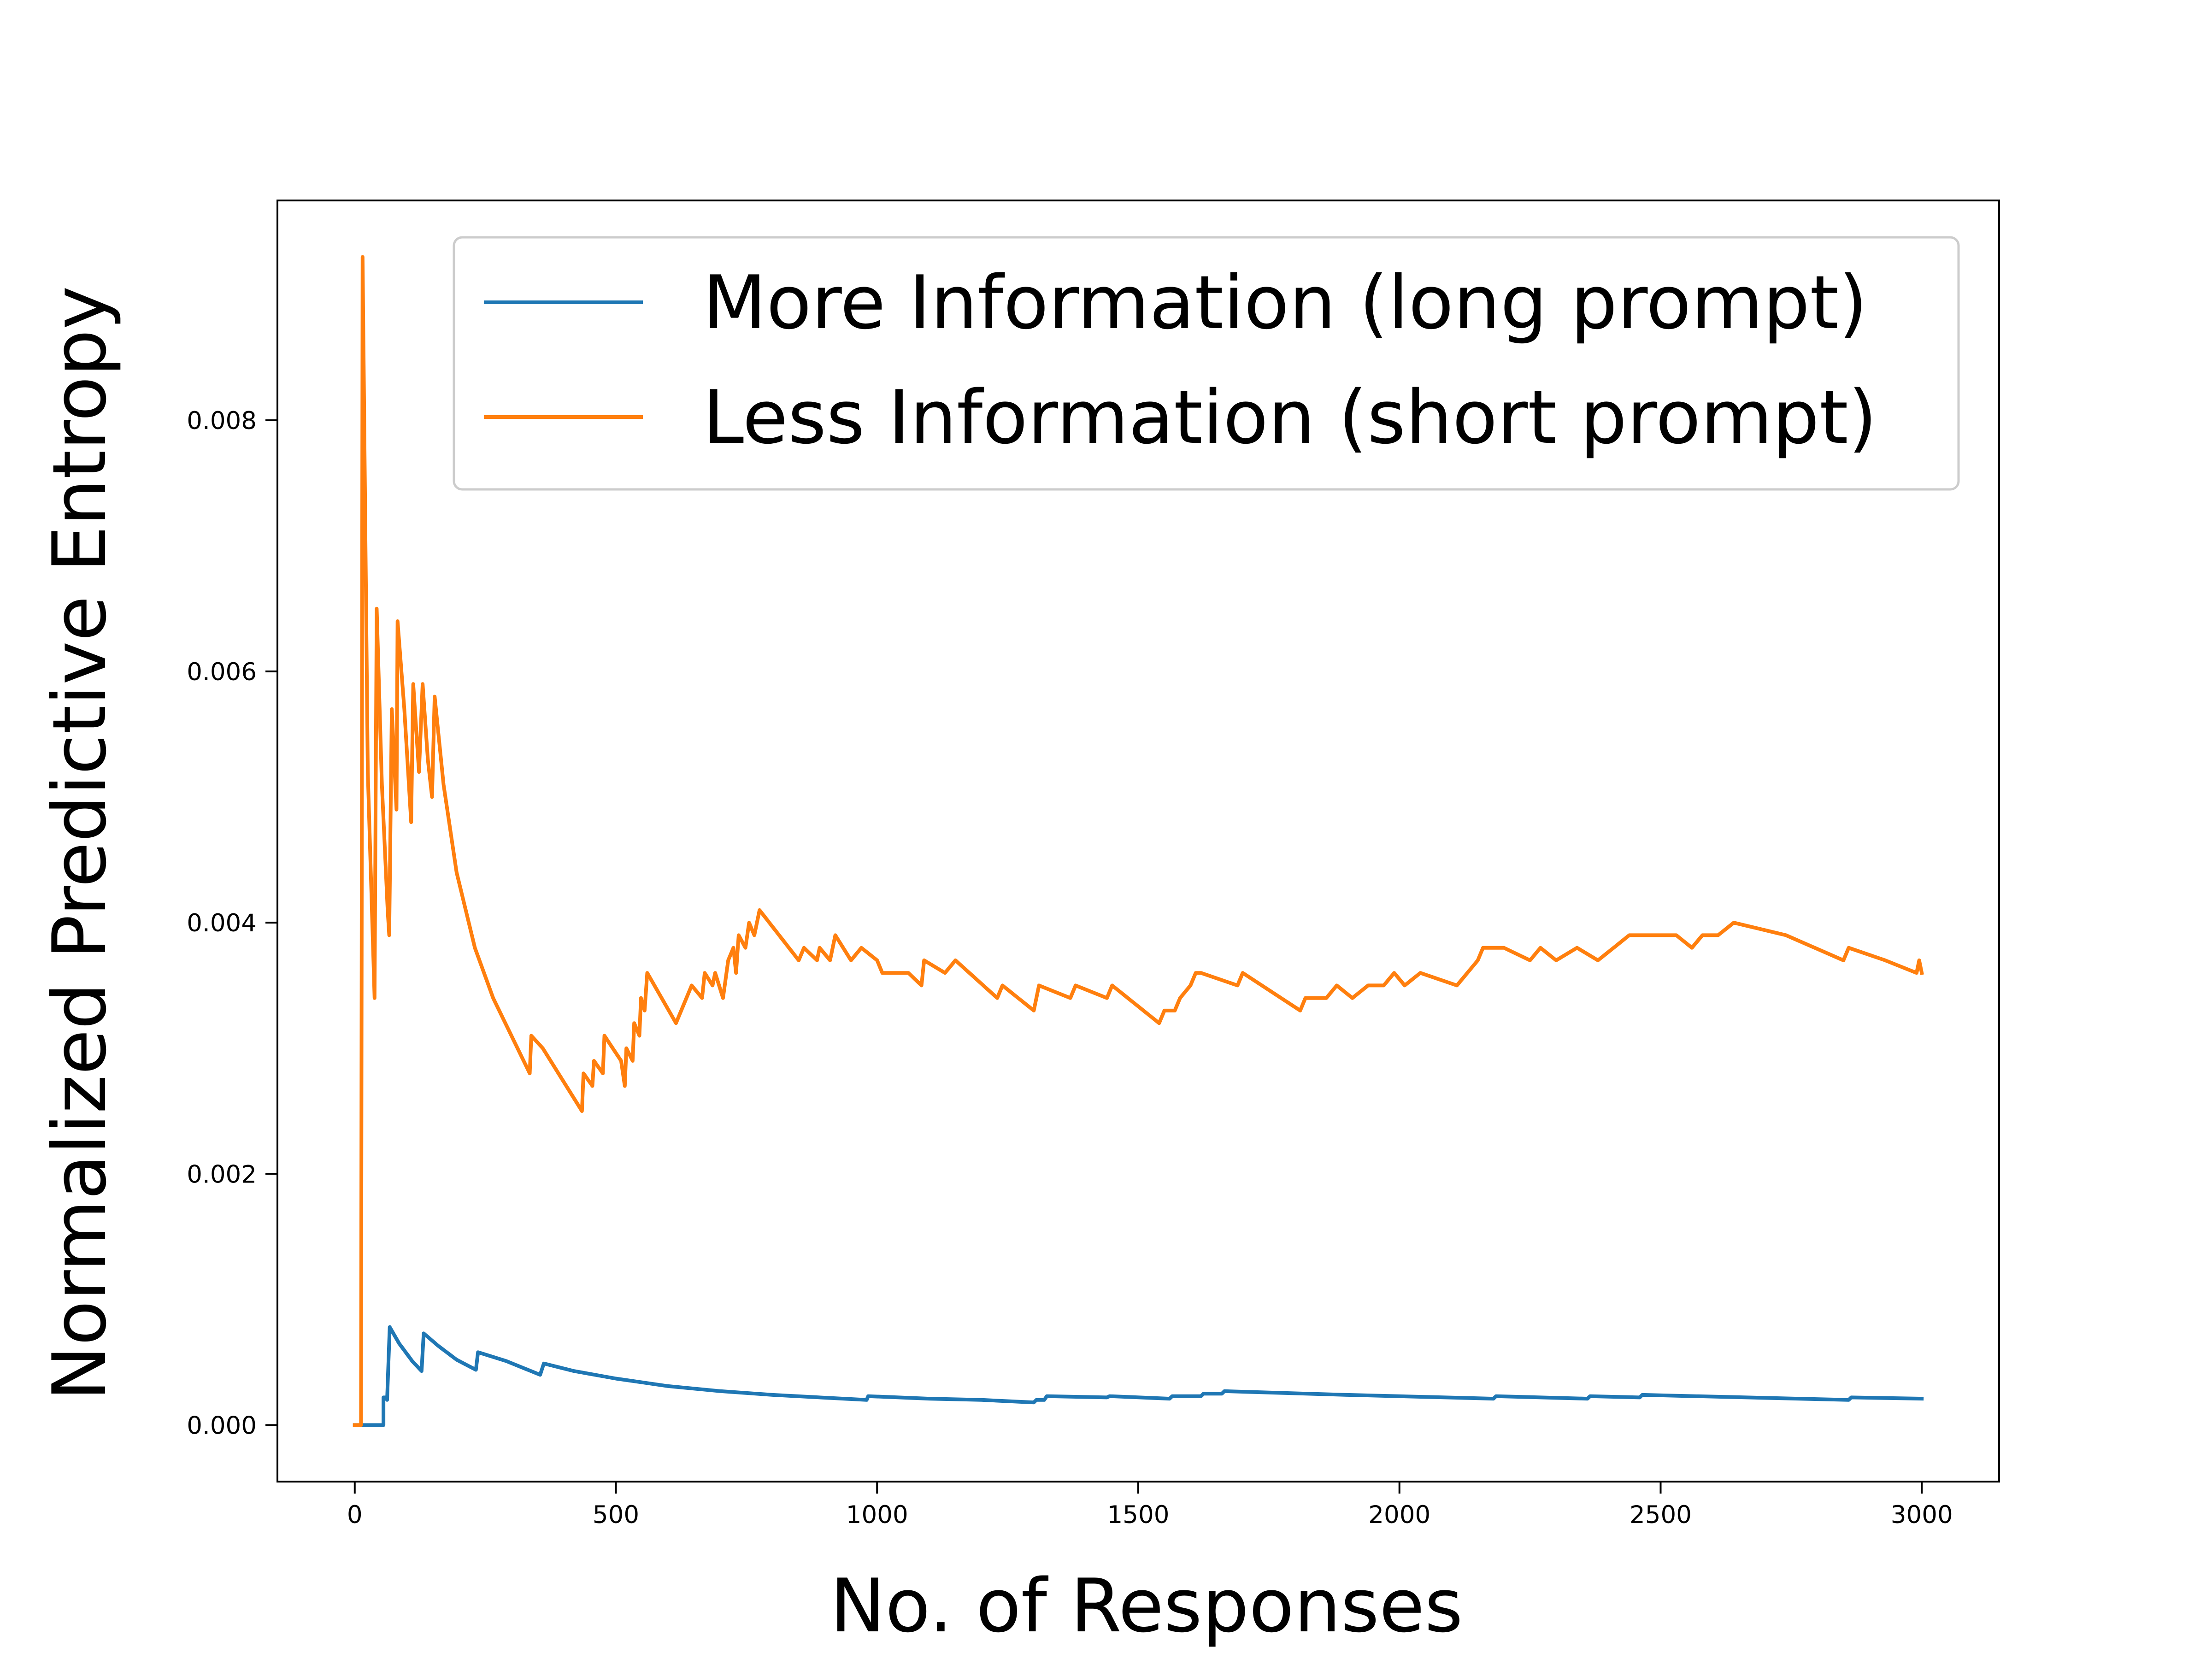 This screenshot has height=1659, width=2212. I want to click on y-axis-title: Normalized Predictive Entropy, so click(79, 843).